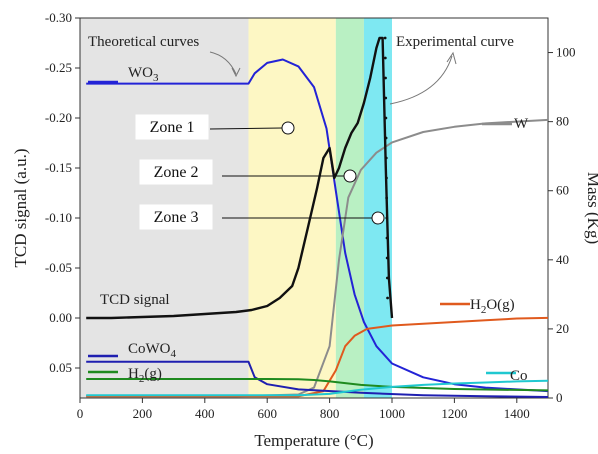 This screenshot has width=598, height=454. What do you see at coordinates (58, 117) in the screenshot?
I see `y-left-tick-label: -0.20` at bounding box center [58, 117].